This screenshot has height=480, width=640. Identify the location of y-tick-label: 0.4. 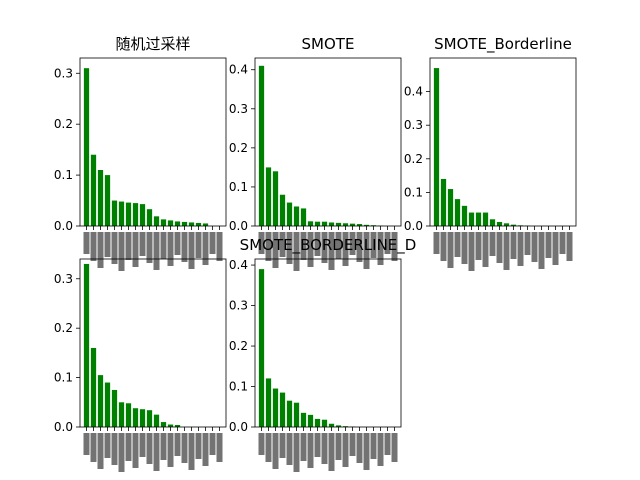
(413, 92).